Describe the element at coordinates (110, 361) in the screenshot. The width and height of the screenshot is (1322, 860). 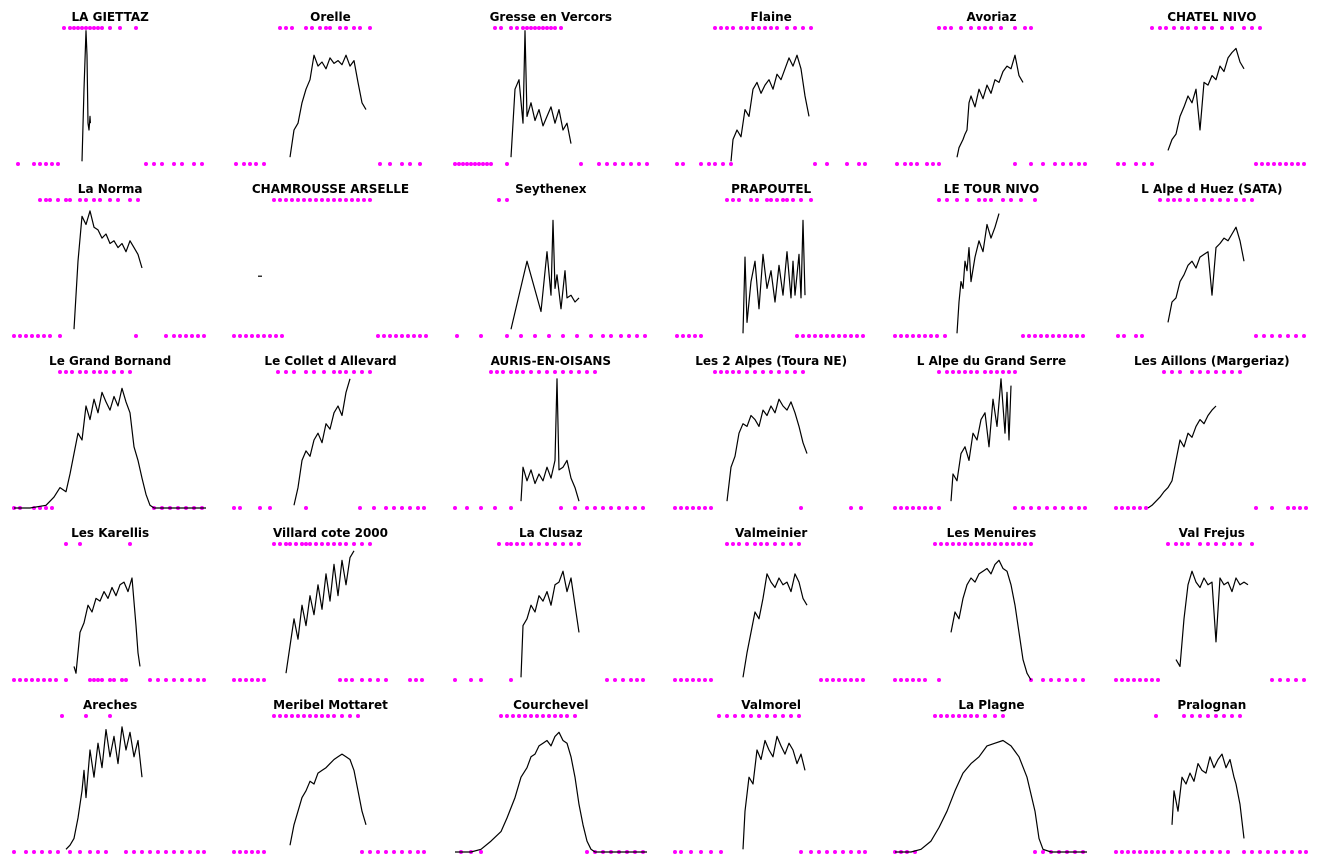
I see `panel-title: Le Grand Bornand` at that location.